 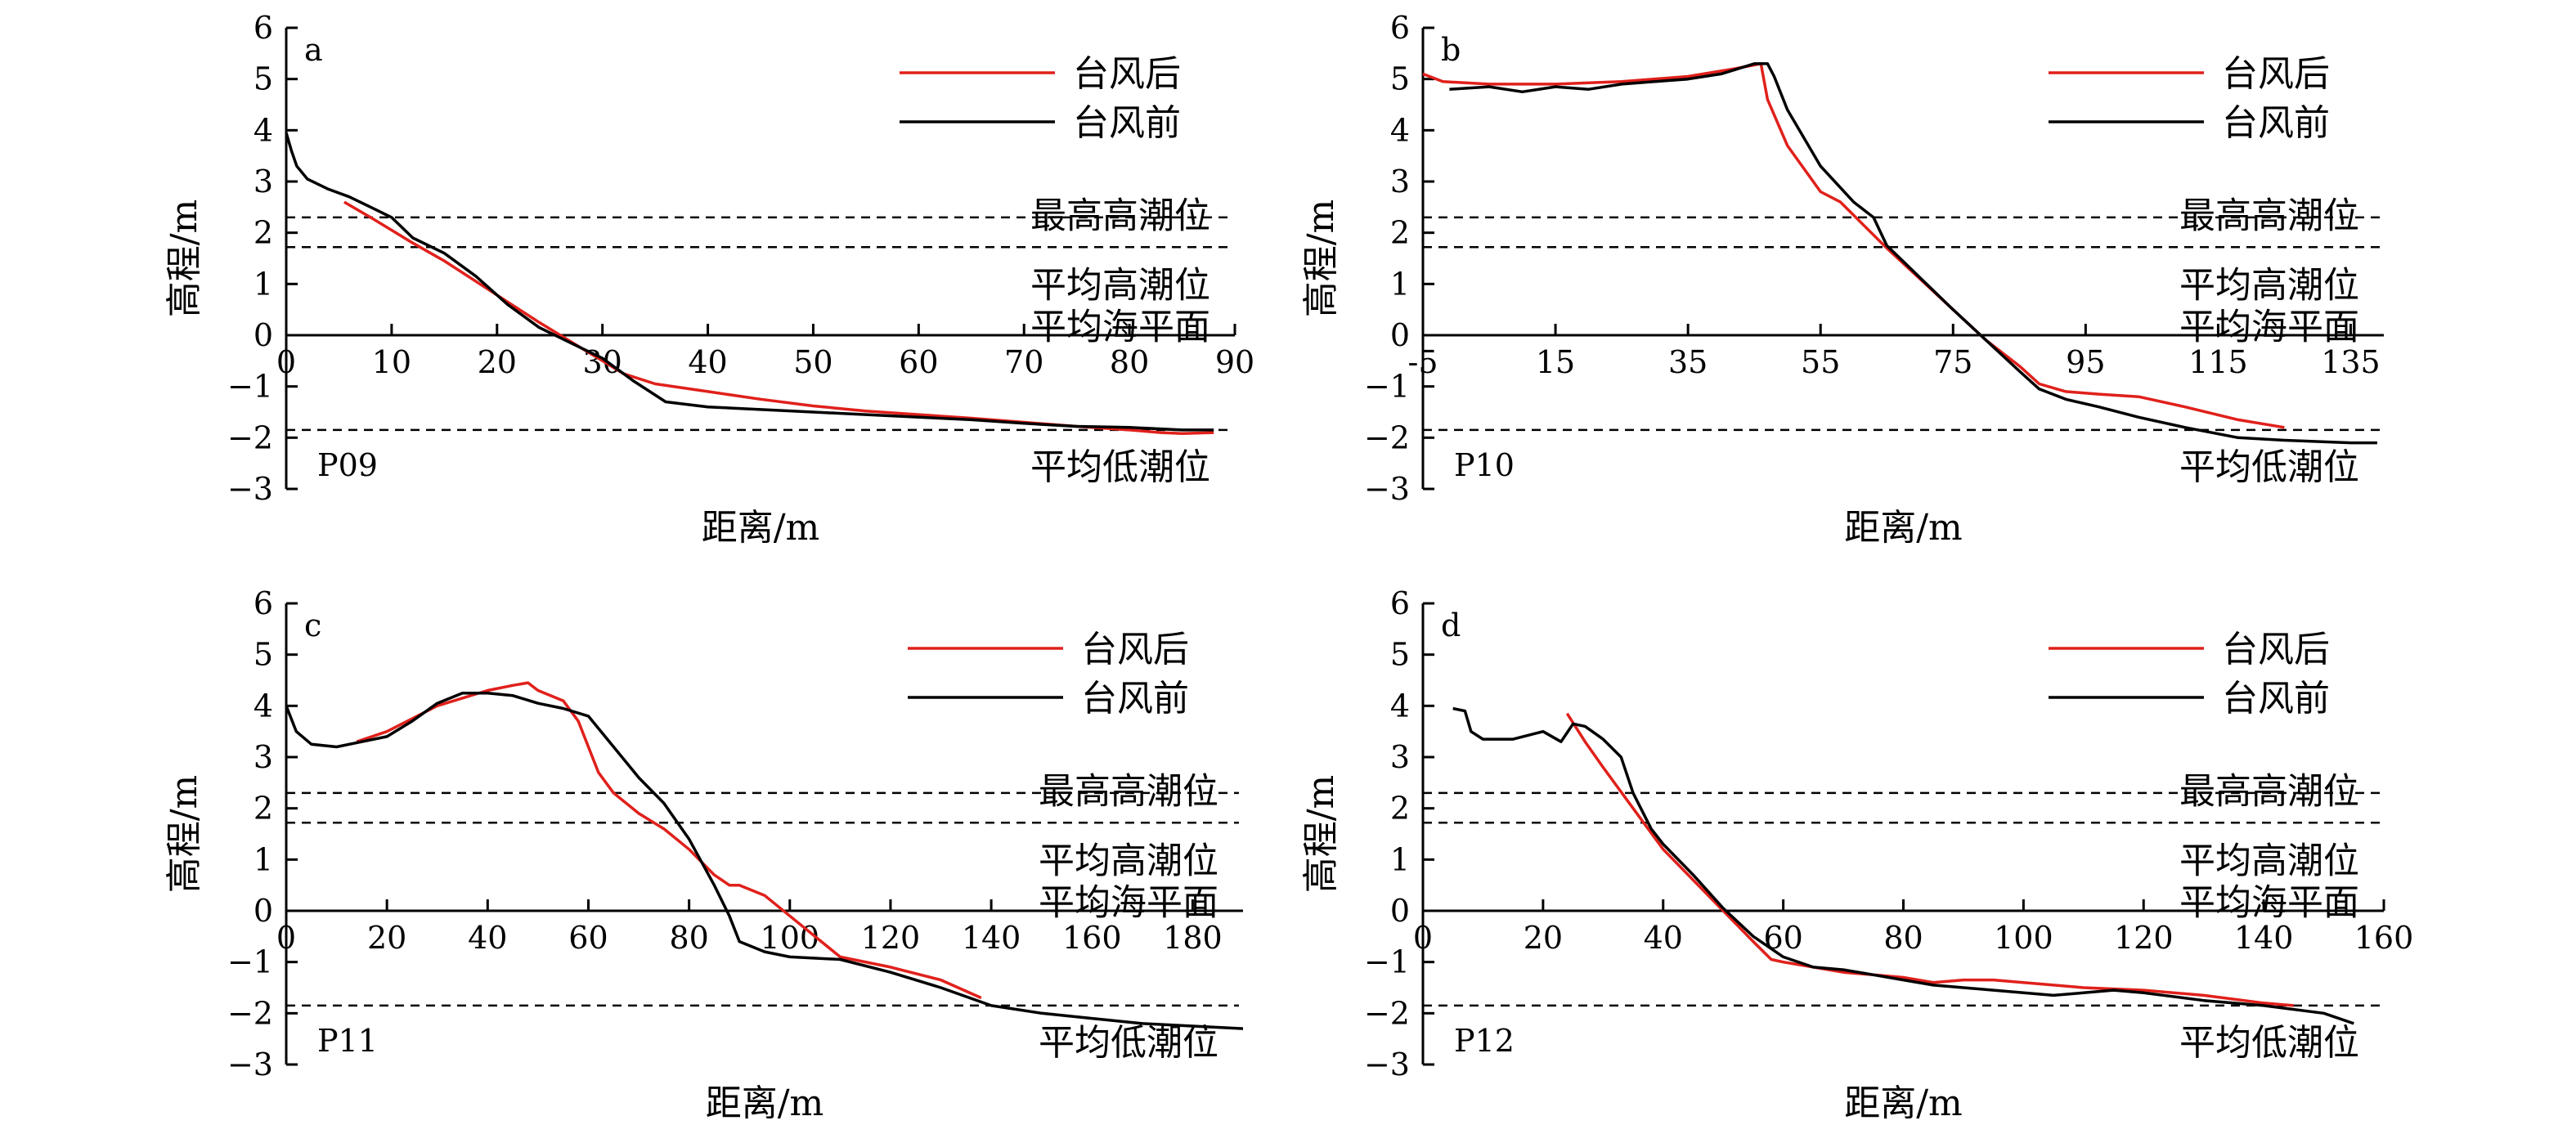 I want to click on x-tick-label: 140, so click(x=2264, y=938).